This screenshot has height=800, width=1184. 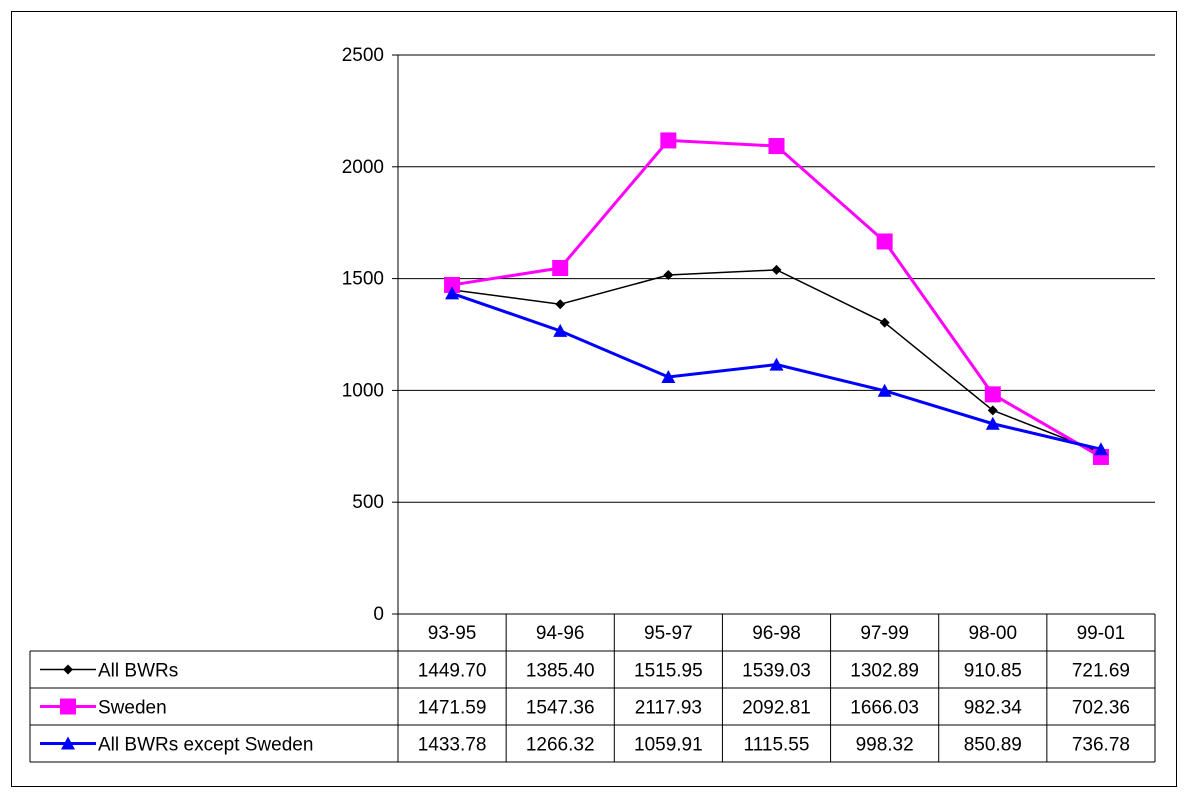 I want to click on y-tick-label: 2500, so click(x=363, y=55).